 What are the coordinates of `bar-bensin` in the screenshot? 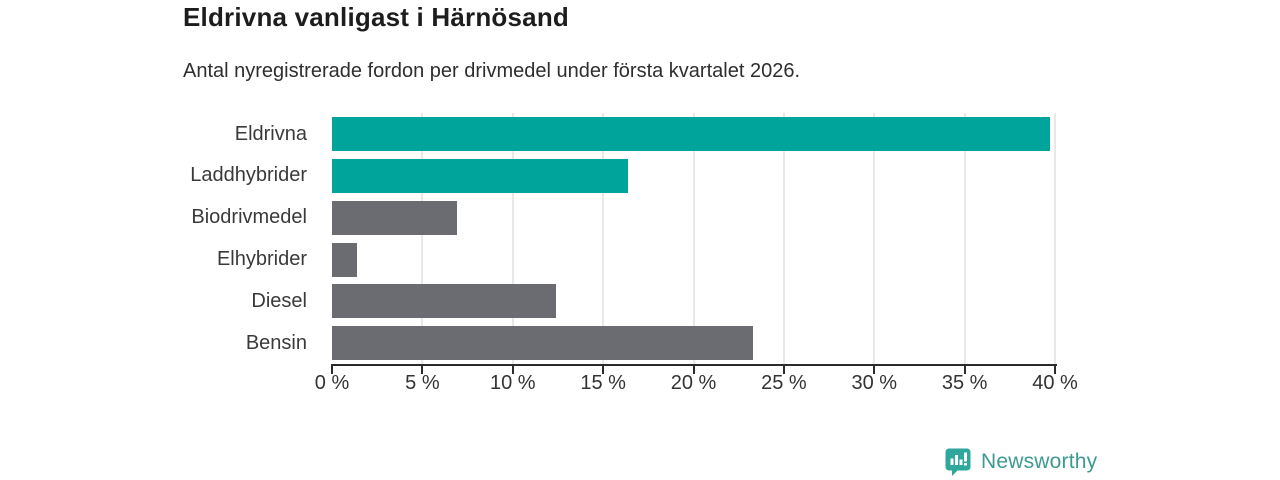 It's located at (543, 343).